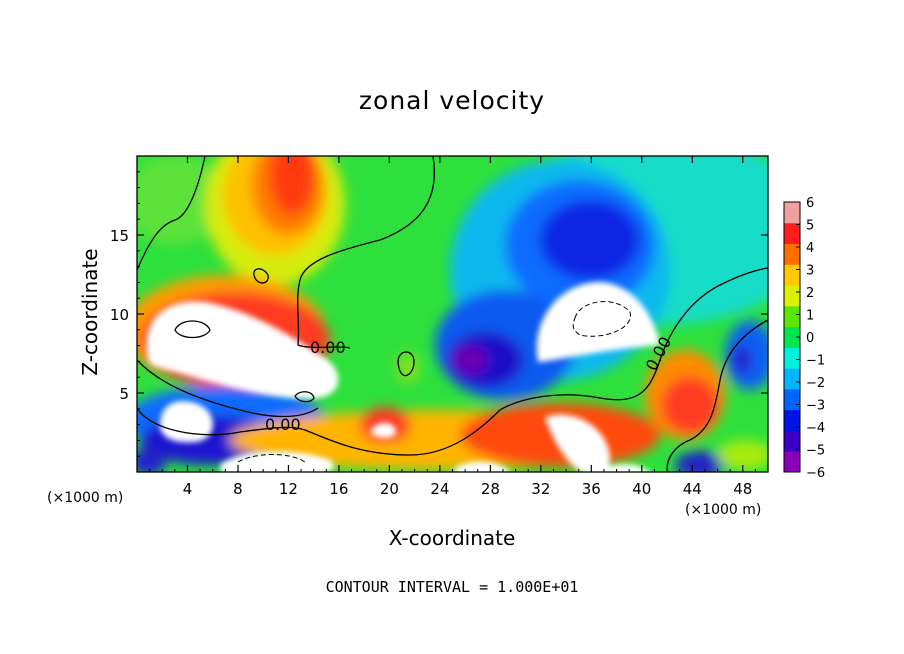  I want to click on colorbar-label: −2, so click(815, 383).